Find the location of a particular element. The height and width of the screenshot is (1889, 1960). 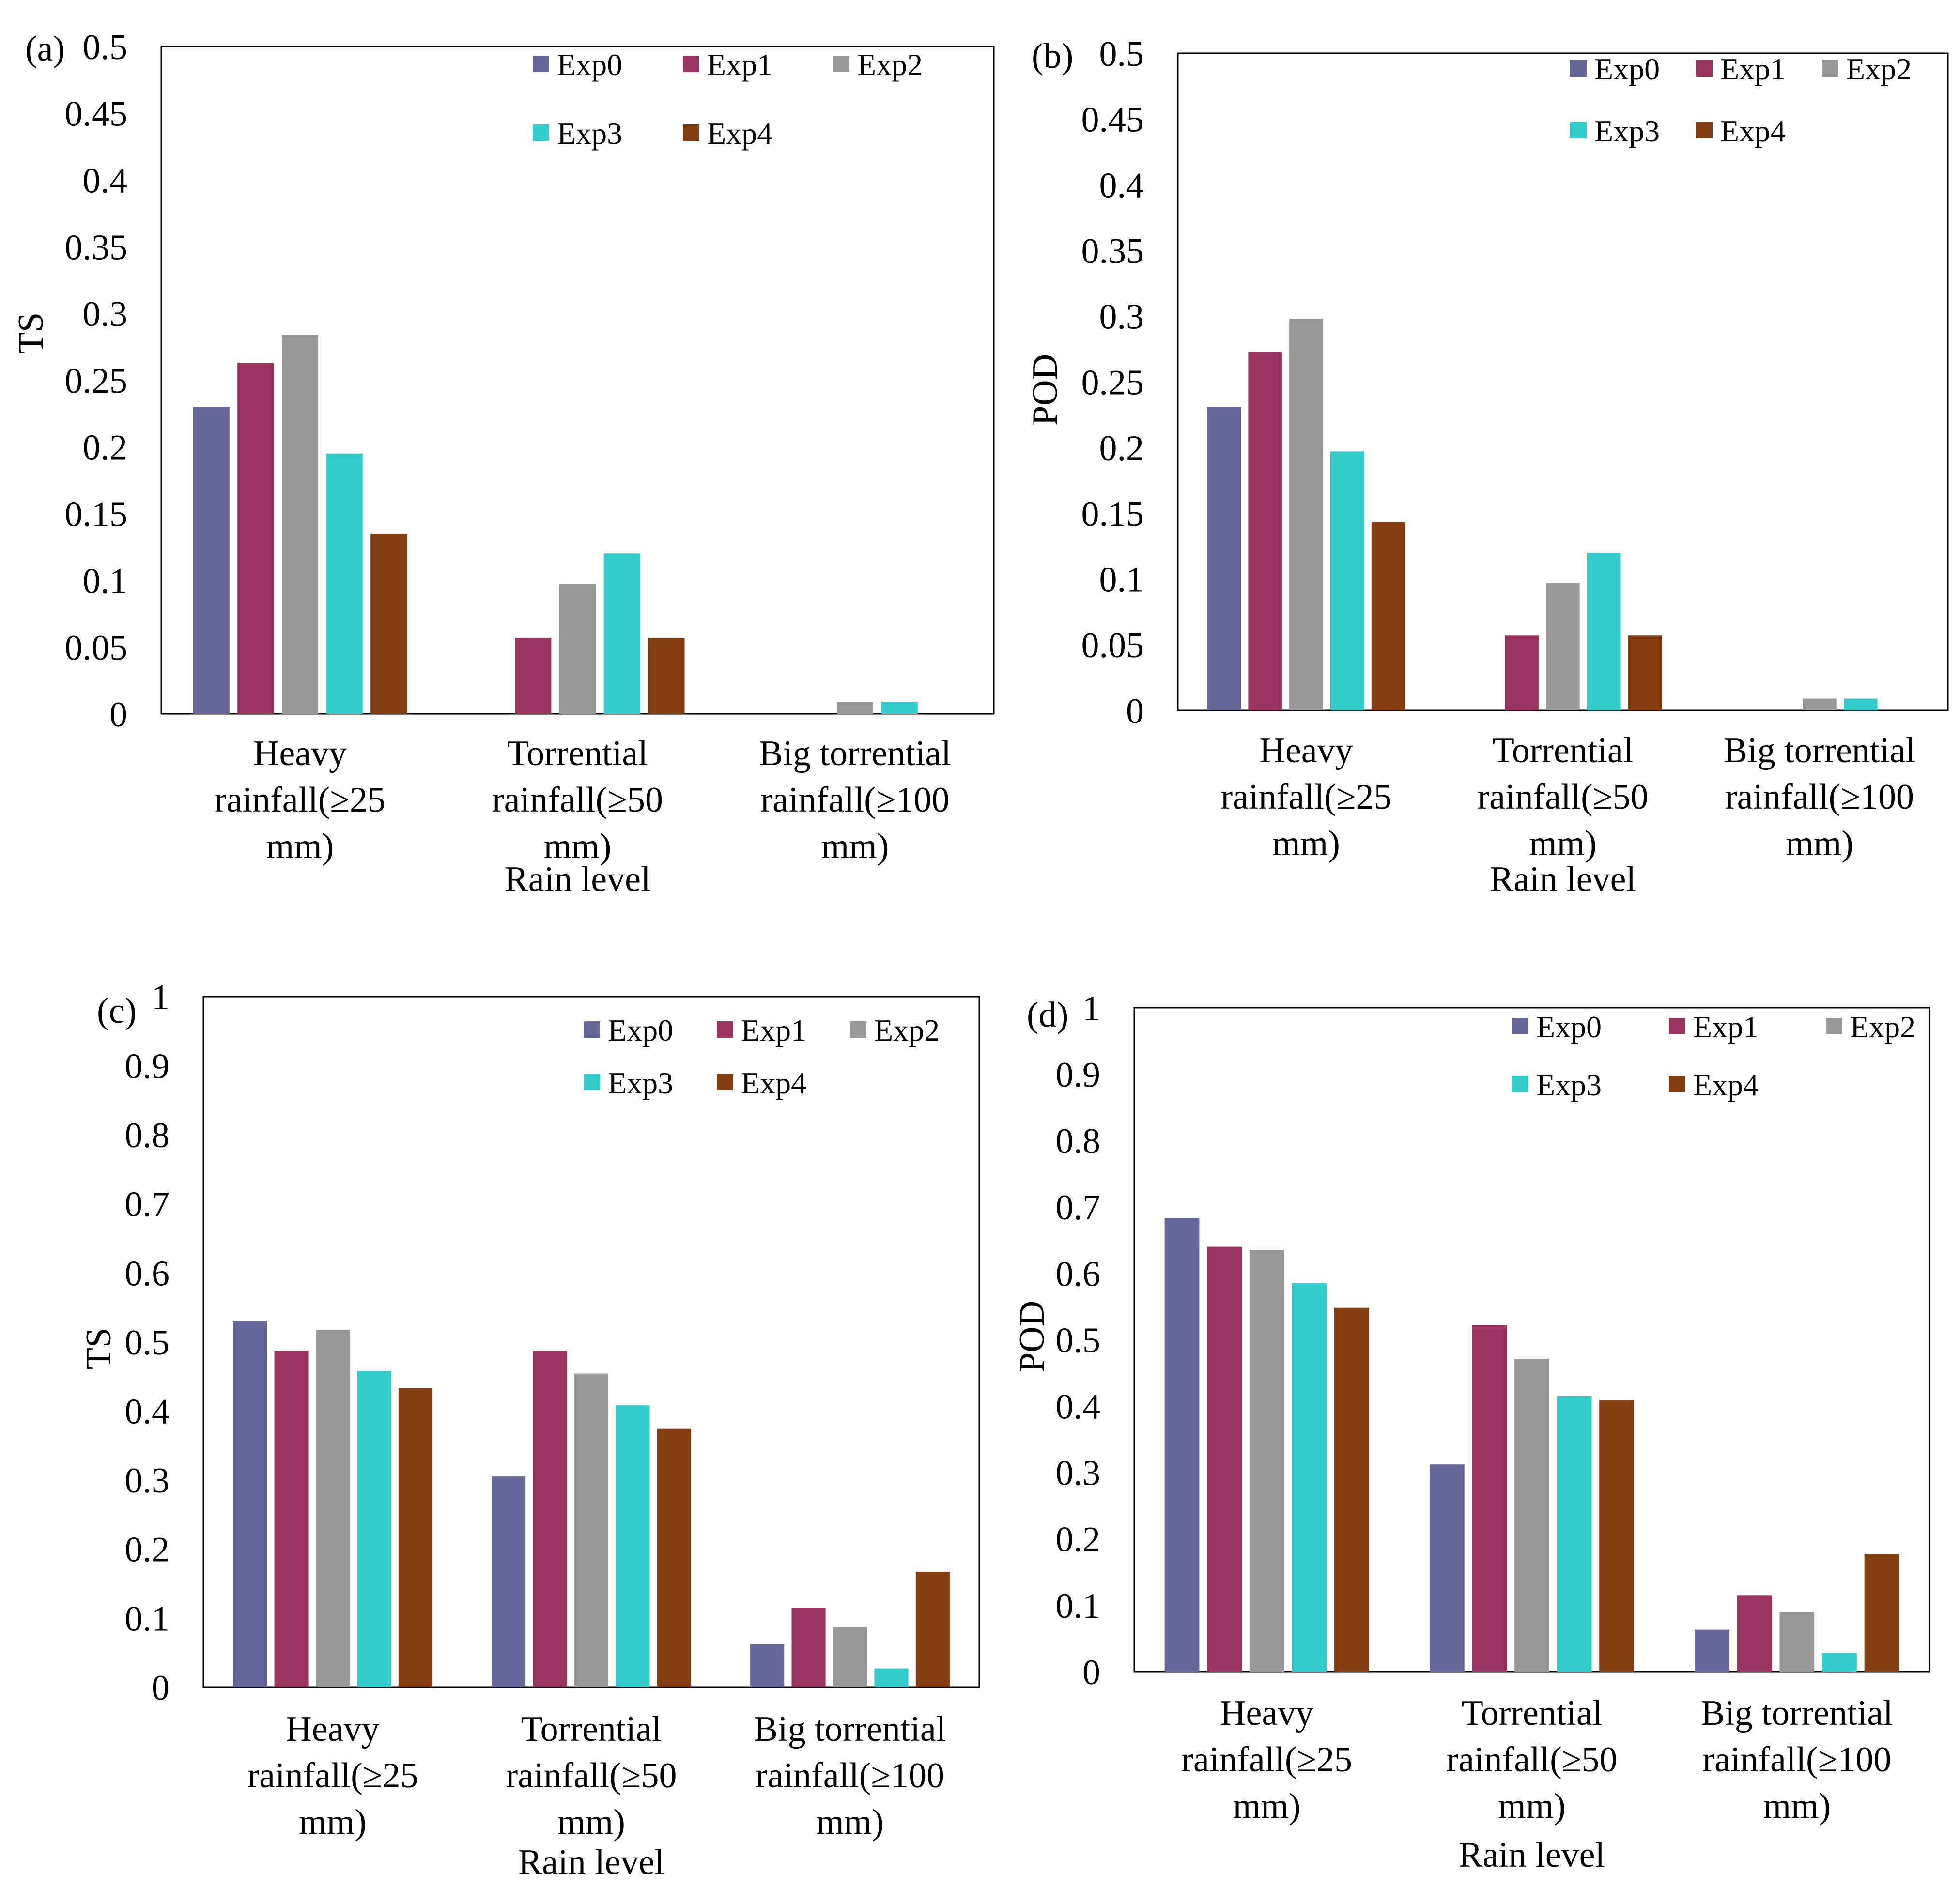

y-tick-label: 0.7 is located at coordinates (1078, 1208).